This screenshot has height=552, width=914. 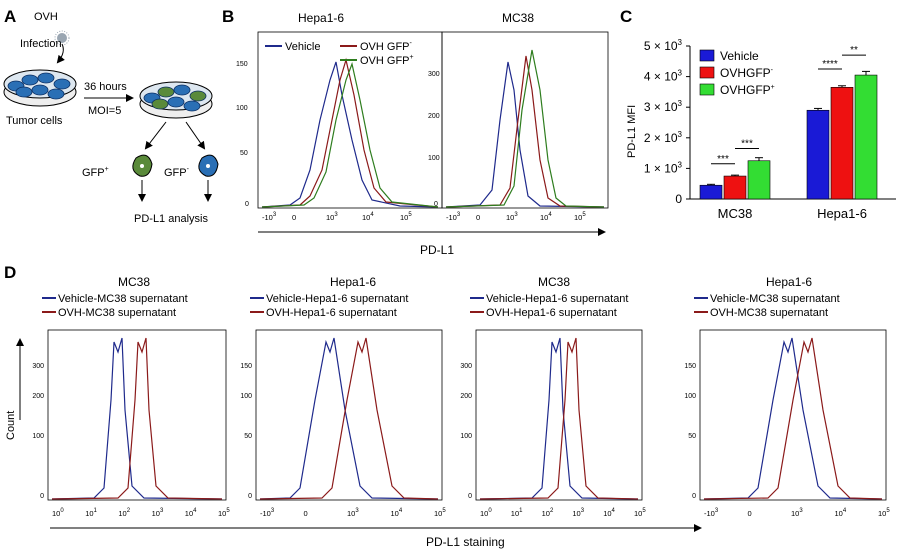 What do you see at coordinates (40, 88) in the screenshot?
I see `dish-left` at bounding box center [40, 88].